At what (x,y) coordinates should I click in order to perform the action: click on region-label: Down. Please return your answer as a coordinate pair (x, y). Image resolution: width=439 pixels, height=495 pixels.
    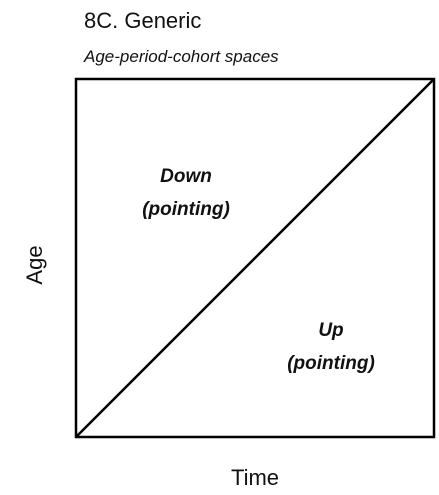
    Looking at the image, I should click on (186, 176).